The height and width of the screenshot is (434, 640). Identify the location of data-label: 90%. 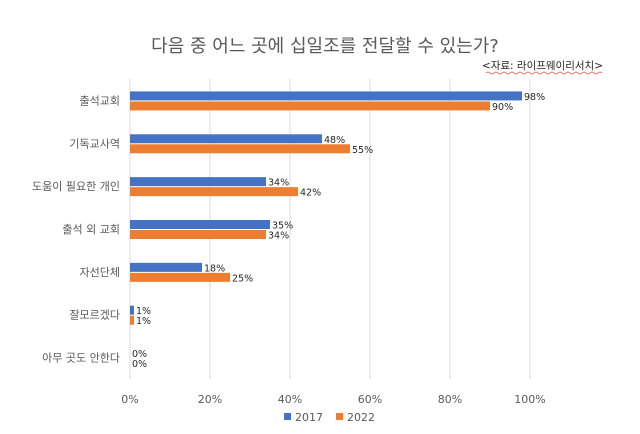
(502, 107).